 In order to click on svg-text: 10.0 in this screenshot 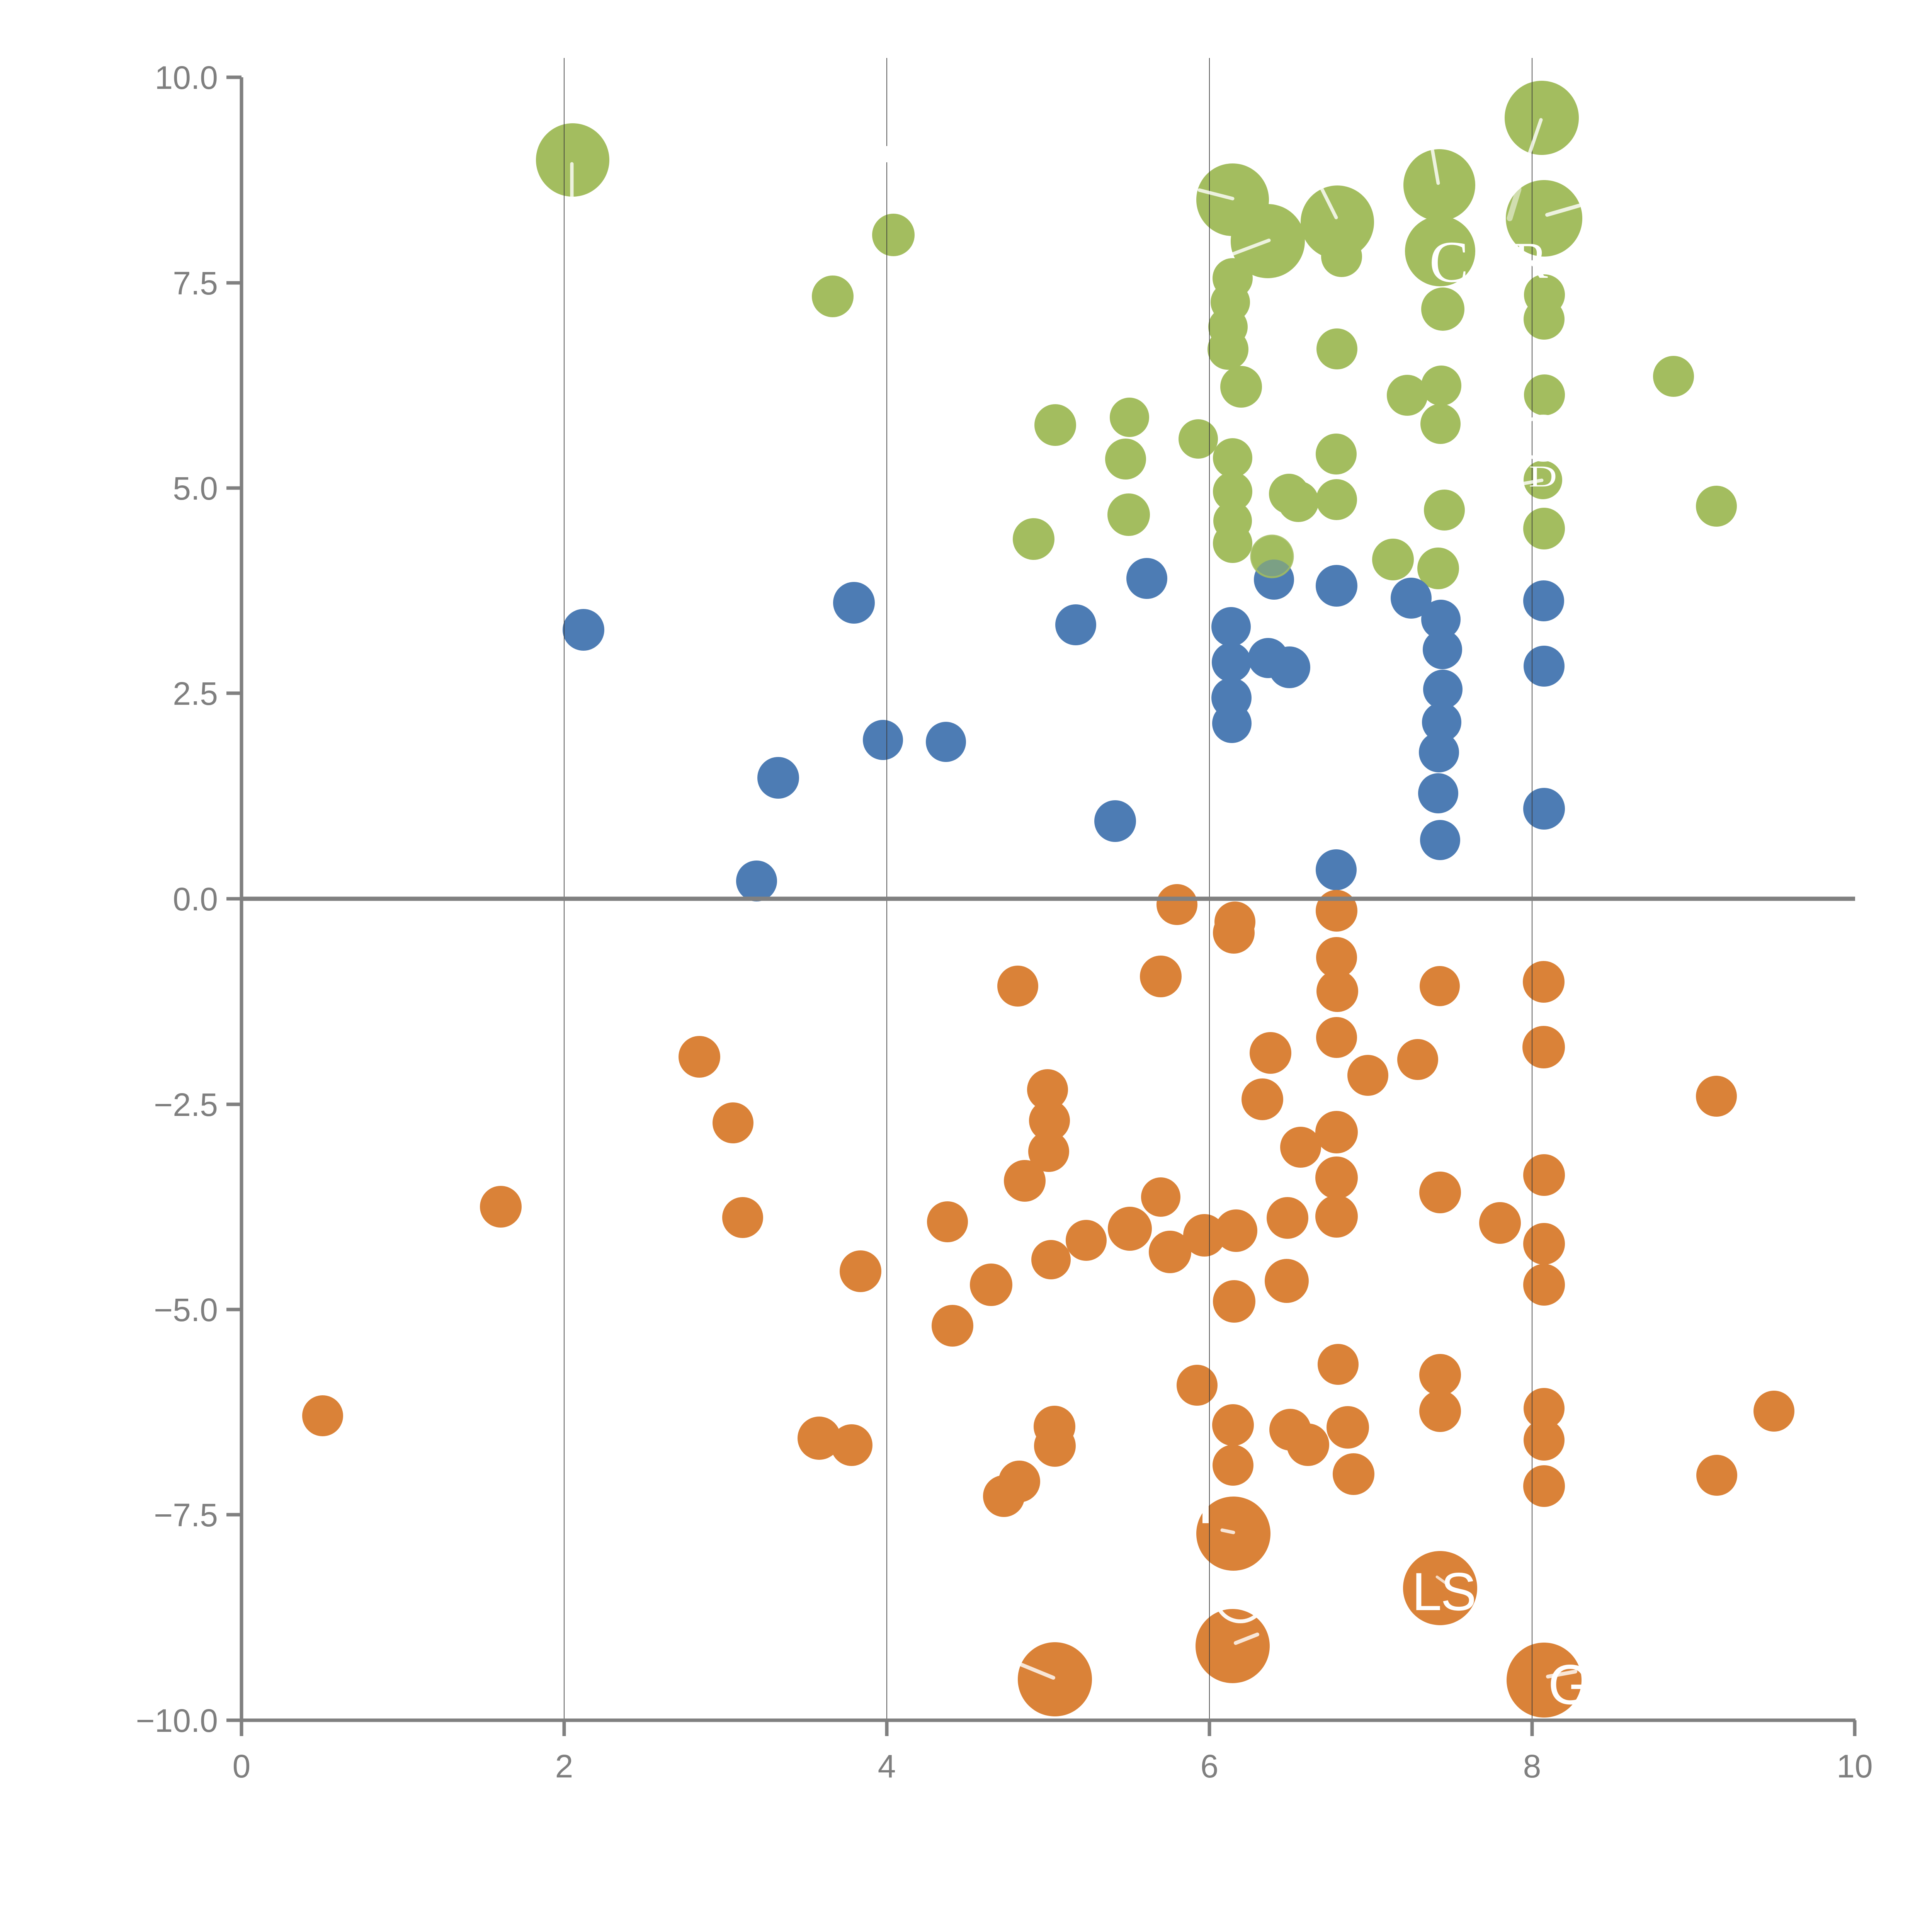, I will do `click(186, 78)`.